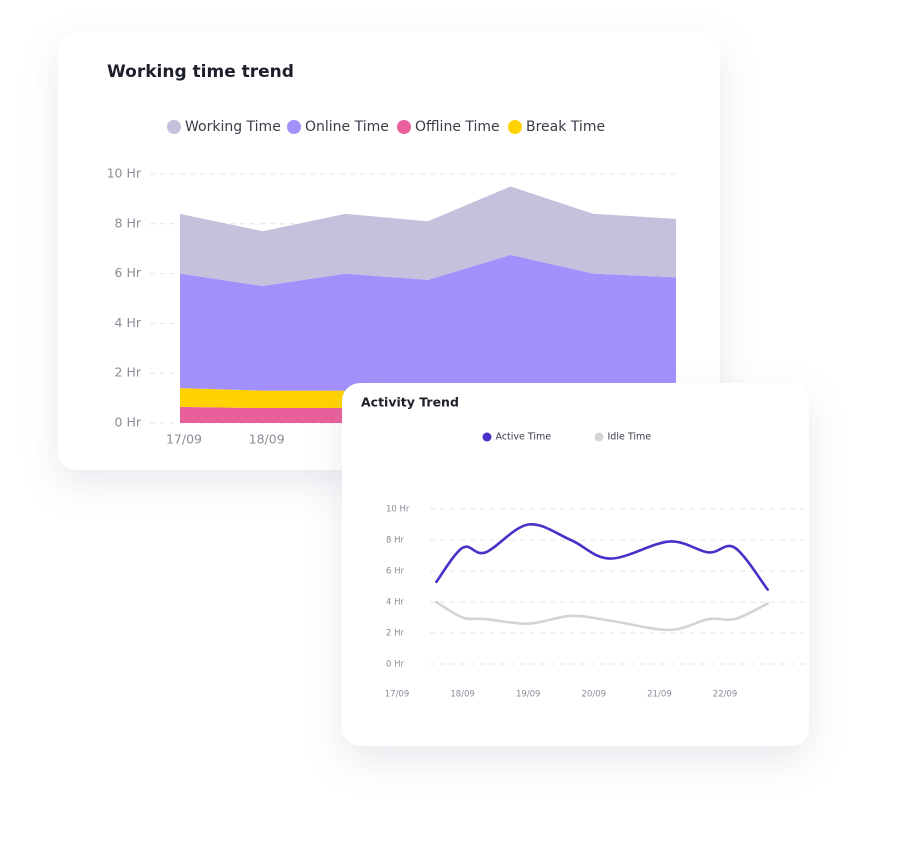 Image resolution: width=897 pixels, height=857 pixels. I want to click on x-tick-label: 22/09, so click(725, 695).